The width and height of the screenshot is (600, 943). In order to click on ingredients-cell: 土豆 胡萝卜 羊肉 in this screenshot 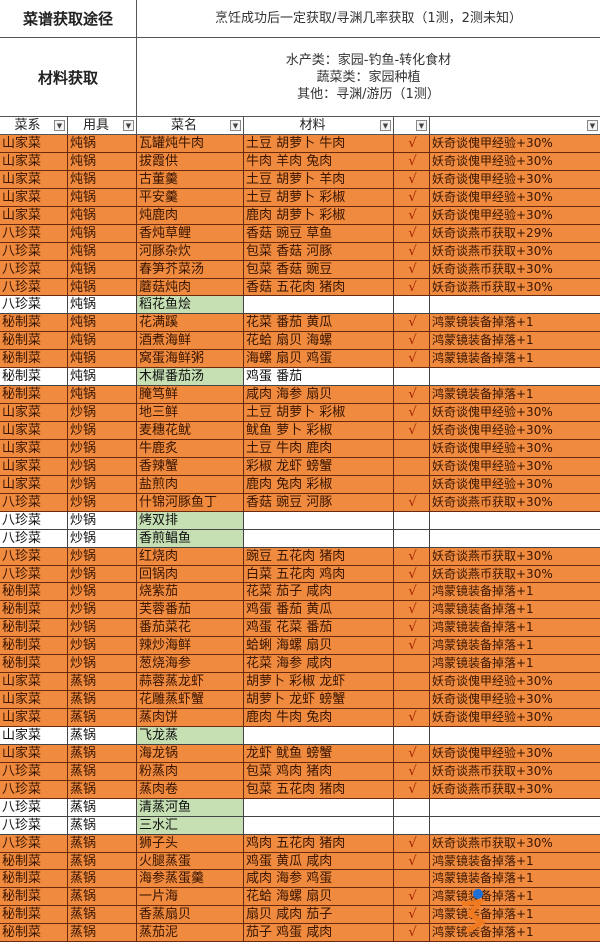, I will do `click(319, 179)`.